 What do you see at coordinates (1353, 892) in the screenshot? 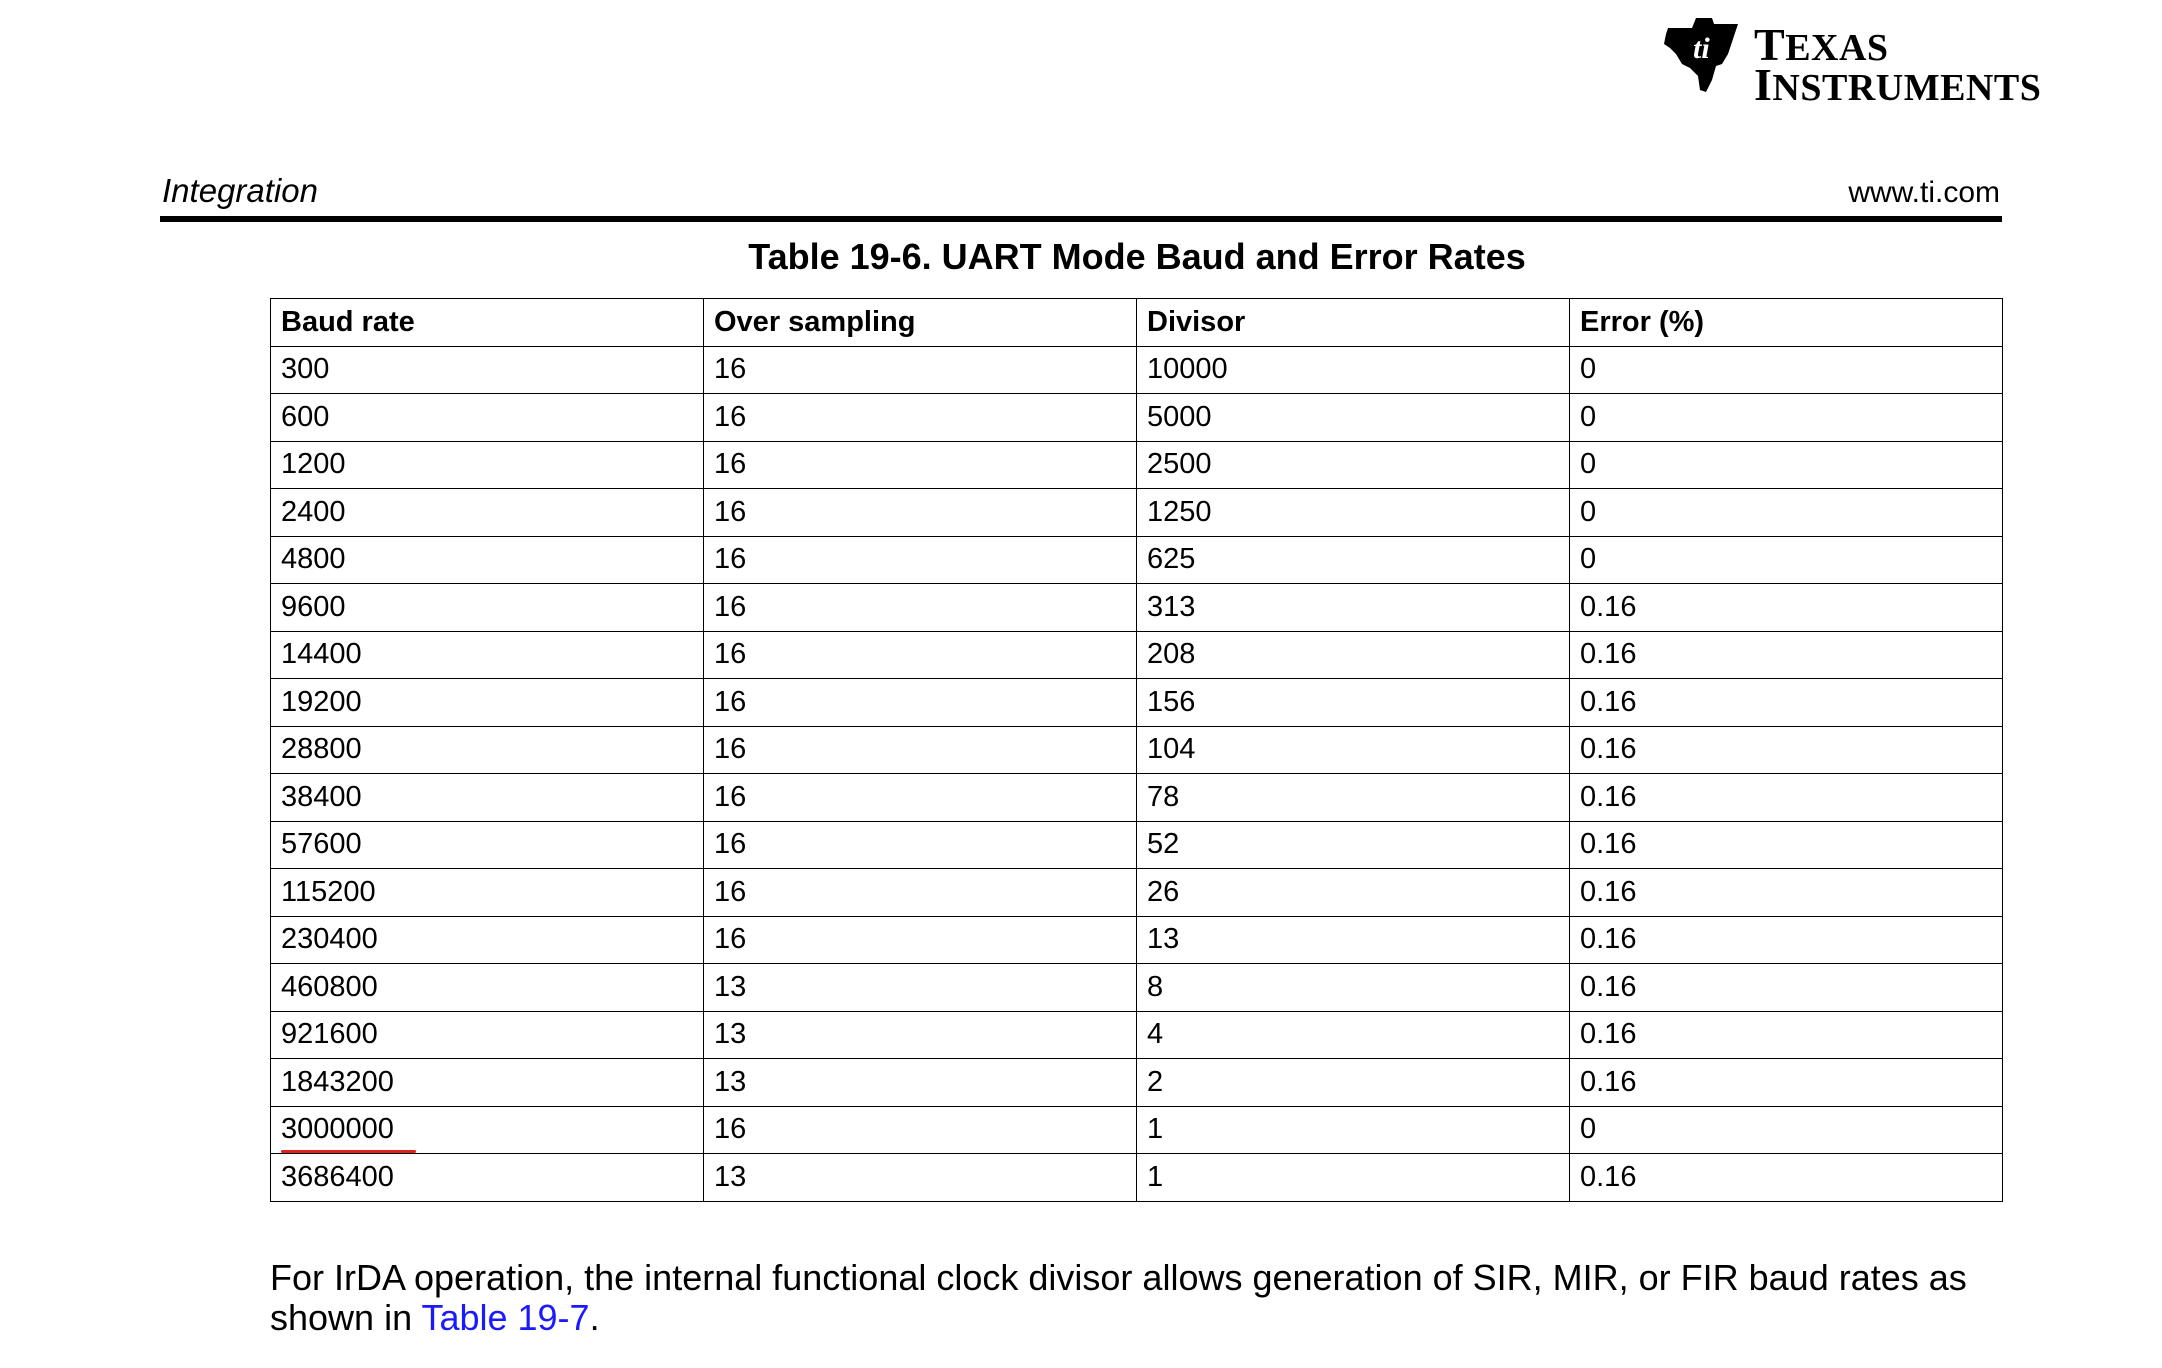
I see `cell-divisor: 26` at bounding box center [1353, 892].